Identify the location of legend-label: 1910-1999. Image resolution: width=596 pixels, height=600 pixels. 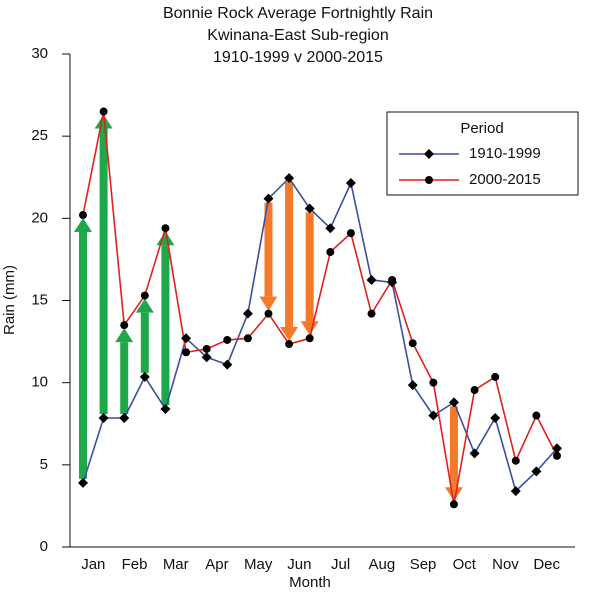
(505, 153).